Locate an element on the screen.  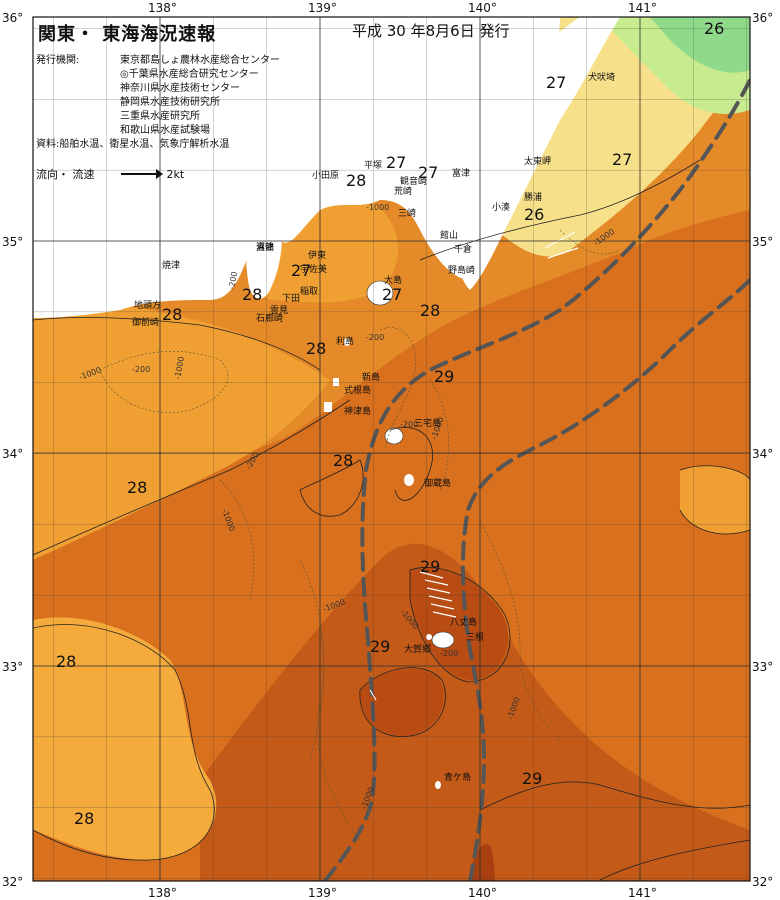
island-kozushima is located at coordinates (328, 407).